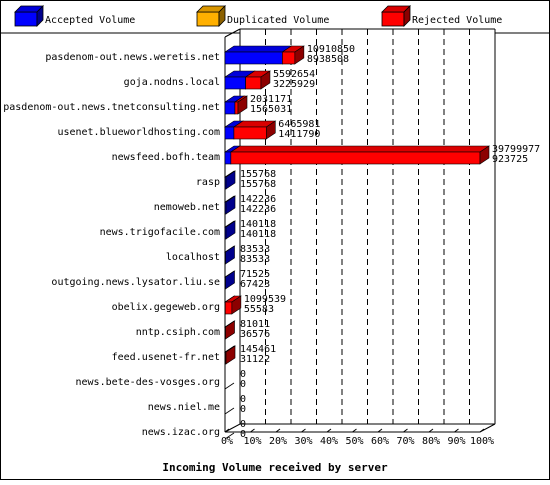 The image size is (550, 485). Describe the element at coordinates (275, 467) in the screenshot. I see `x-axis-title: Incoming Volume received by server` at that location.